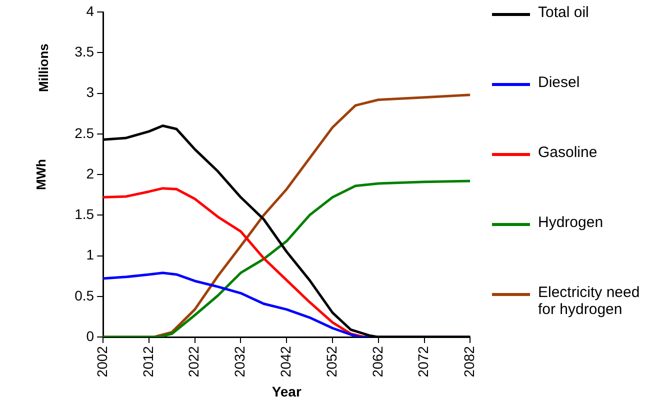 The width and height of the screenshot is (655, 405). Describe the element at coordinates (240, 362) in the screenshot. I see `x-tick-label: 2032` at that location.